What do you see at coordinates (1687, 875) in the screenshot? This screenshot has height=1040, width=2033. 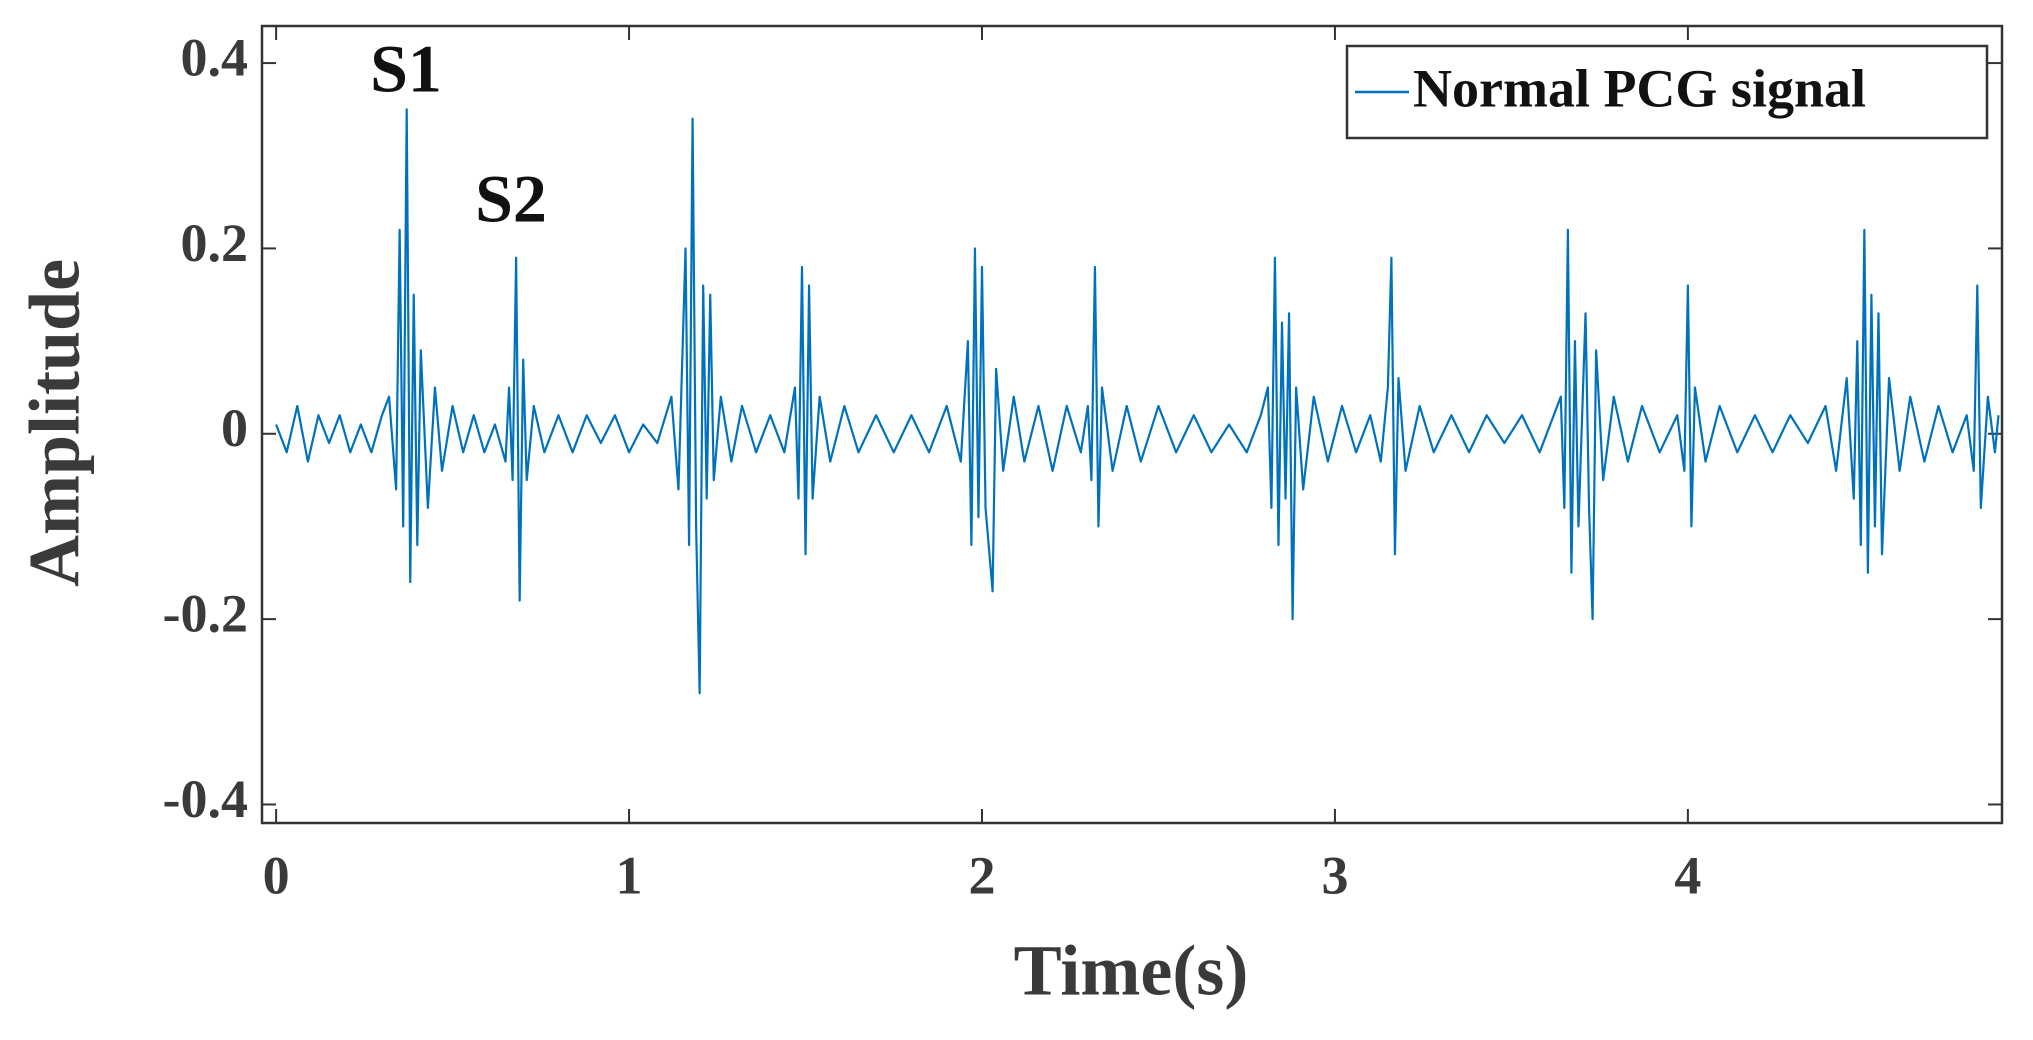 I see `x-tick-label: 4` at bounding box center [1687, 875].